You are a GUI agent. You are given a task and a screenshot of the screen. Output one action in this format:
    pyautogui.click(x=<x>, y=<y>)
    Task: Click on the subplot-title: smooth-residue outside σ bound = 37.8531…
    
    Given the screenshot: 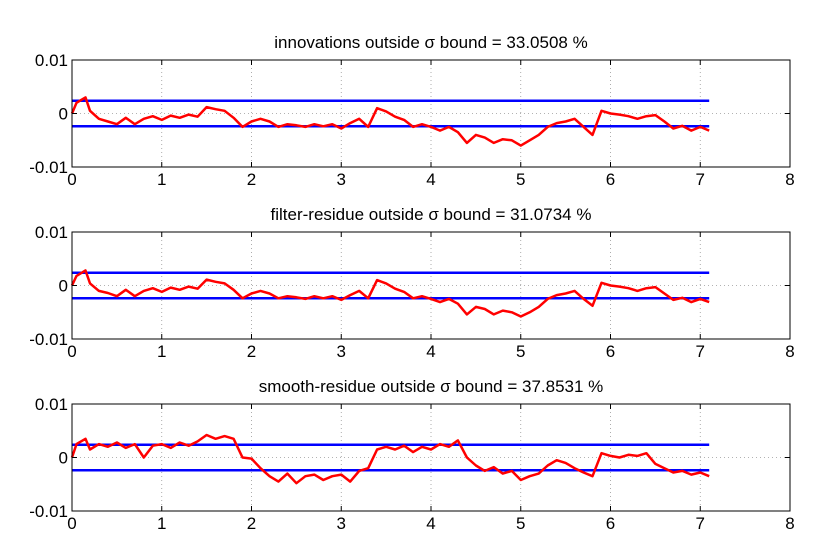 What is the action you would take?
    pyautogui.click(x=431, y=386)
    